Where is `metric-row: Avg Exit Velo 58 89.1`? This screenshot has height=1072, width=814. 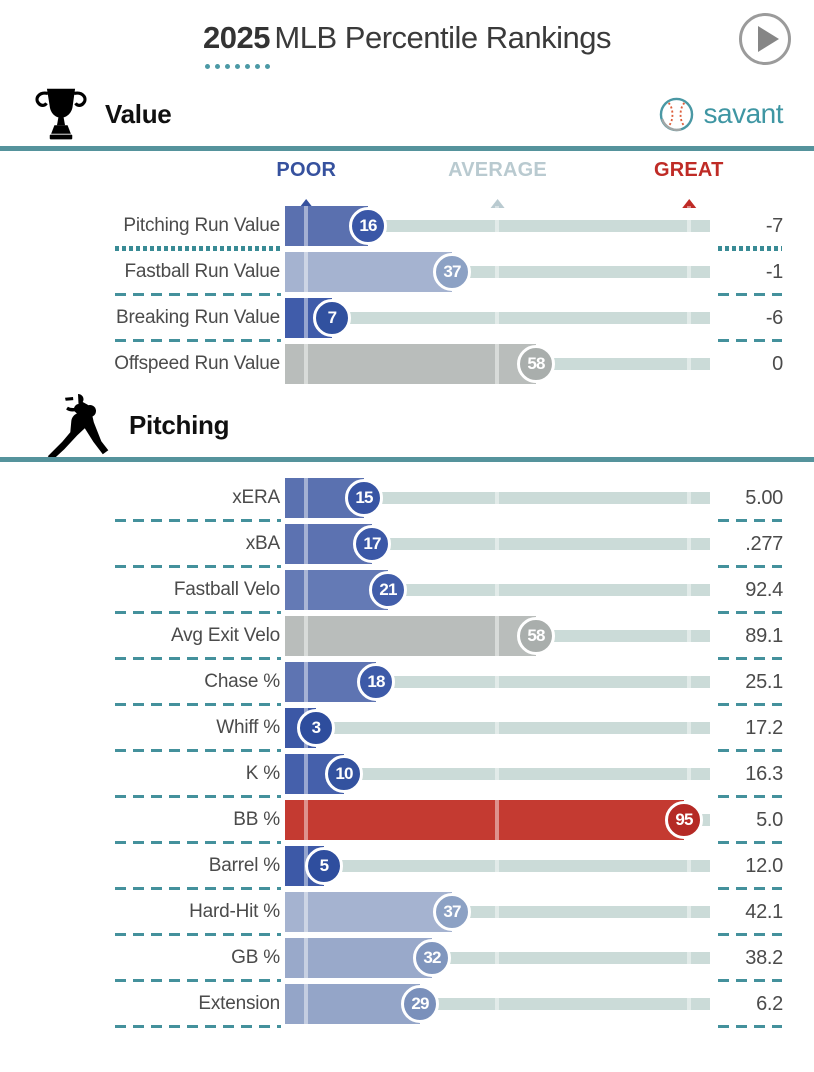
metric-row: Avg Exit Velo 58 89.1 is located at coordinates (407, 636).